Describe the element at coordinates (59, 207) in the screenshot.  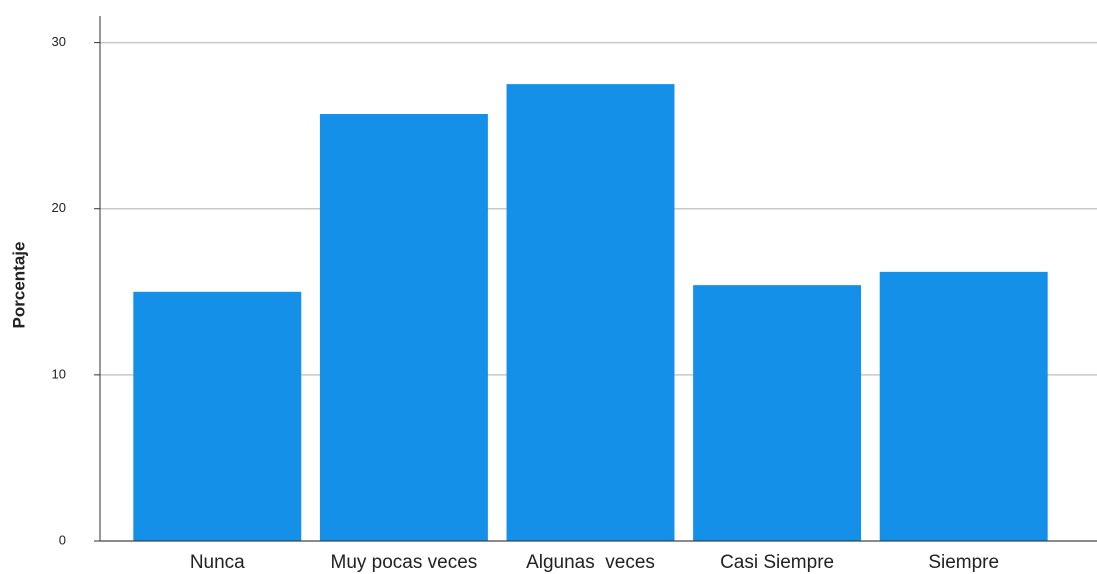
I see `y-tick-label: 20` at that location.